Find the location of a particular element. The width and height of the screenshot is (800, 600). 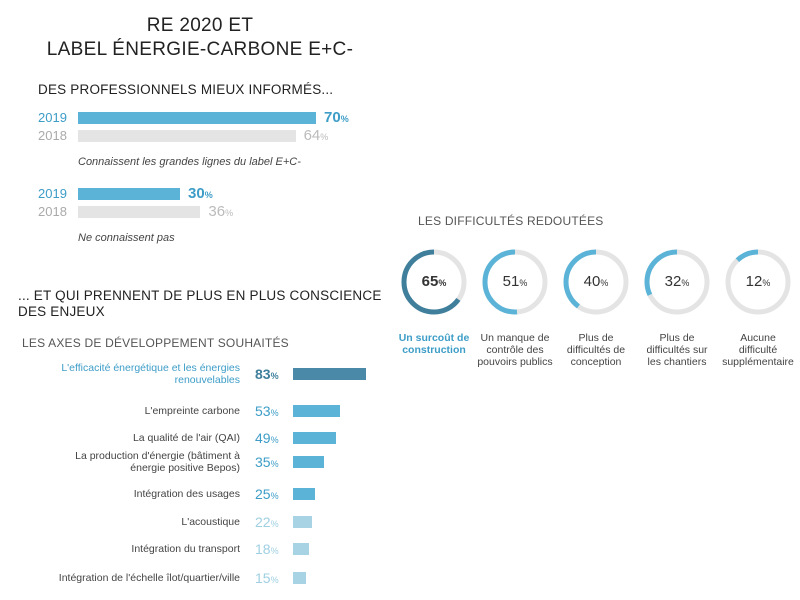

axis-label: L'empreinte carbone is located at coordinates (192, 411).